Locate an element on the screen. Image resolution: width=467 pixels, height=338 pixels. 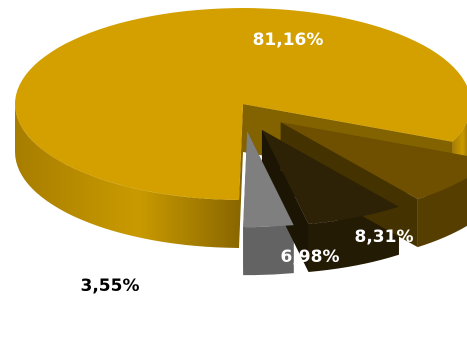
slice-label-2: 6,98% is located at coordinates (310, 257).